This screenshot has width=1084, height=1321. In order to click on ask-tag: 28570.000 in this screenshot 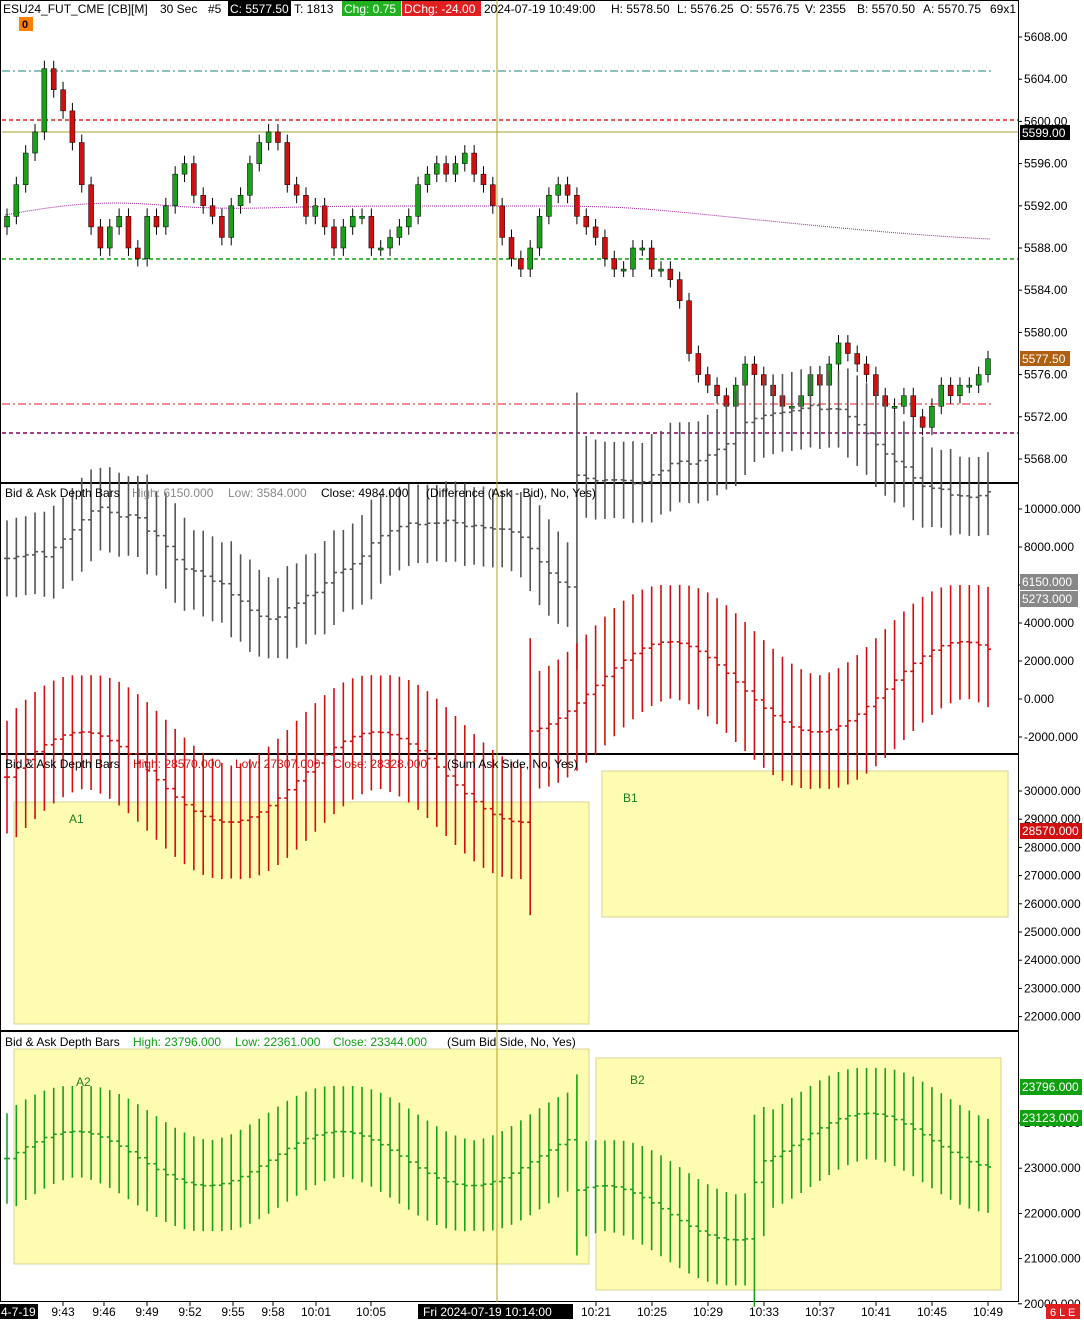, I will do `click(1050, 831)`.